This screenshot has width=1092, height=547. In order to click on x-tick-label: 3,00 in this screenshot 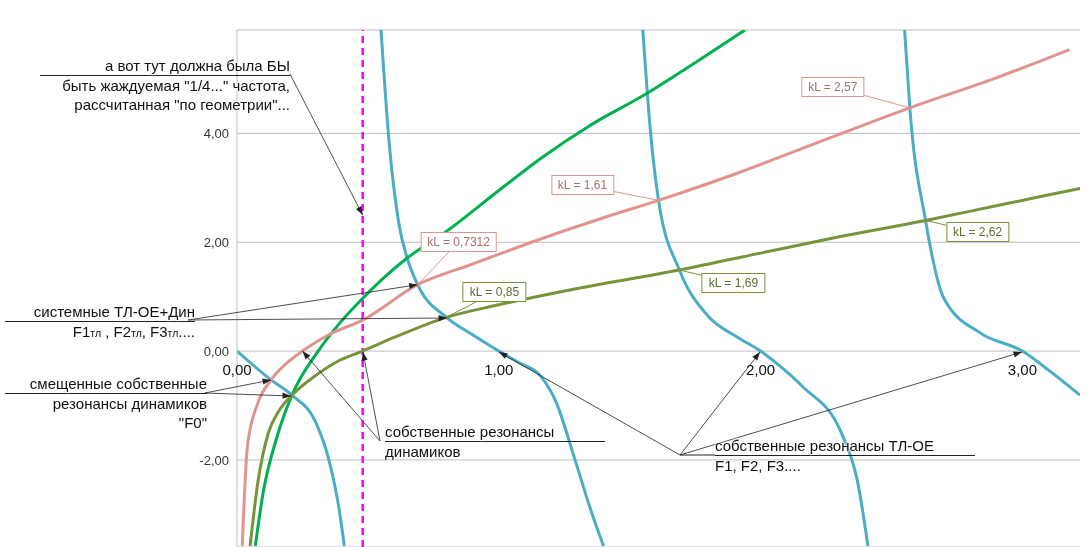, I will do `click(1022, 370)`.